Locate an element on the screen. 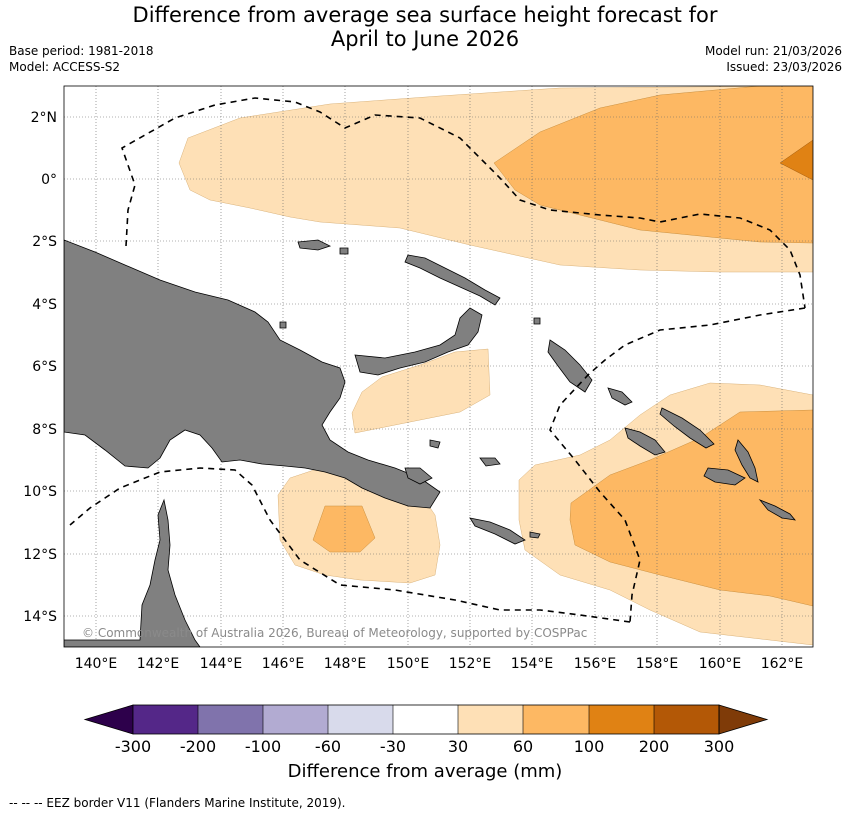 This screenshot has width=850, height=816. land-new-britain is located at coordinates (418, 341).